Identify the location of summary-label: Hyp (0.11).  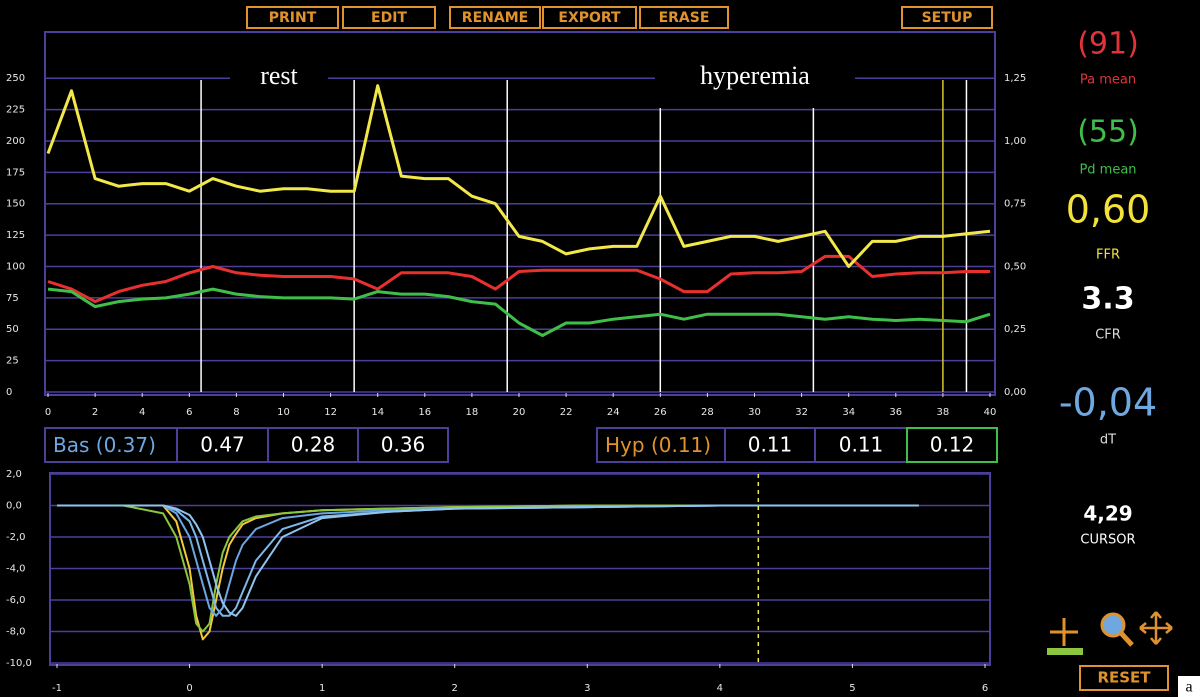
(658, 445).